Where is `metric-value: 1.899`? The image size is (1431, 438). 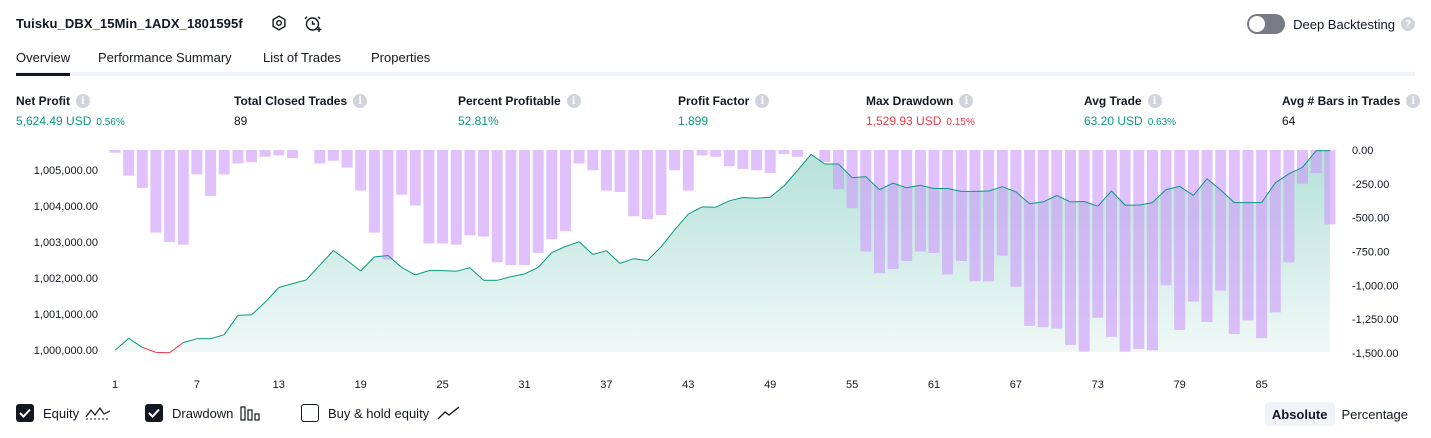
metric-value: 1.899 is located at coordinates (693, 121).